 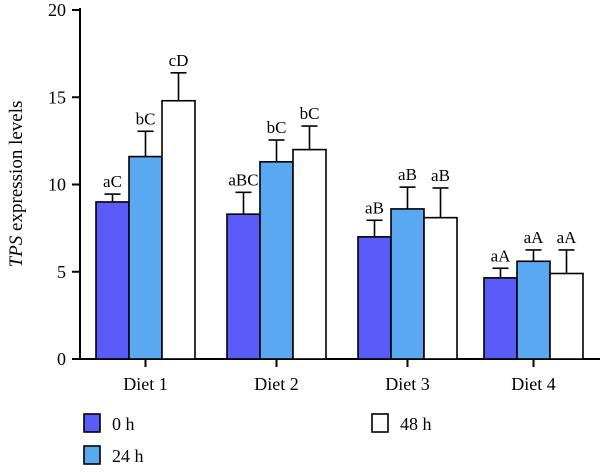 What do you see at coordinates (16, 251) in the screenshot?
I see `y-axis-title-gene: TPS` at bounding box center [16, 251].